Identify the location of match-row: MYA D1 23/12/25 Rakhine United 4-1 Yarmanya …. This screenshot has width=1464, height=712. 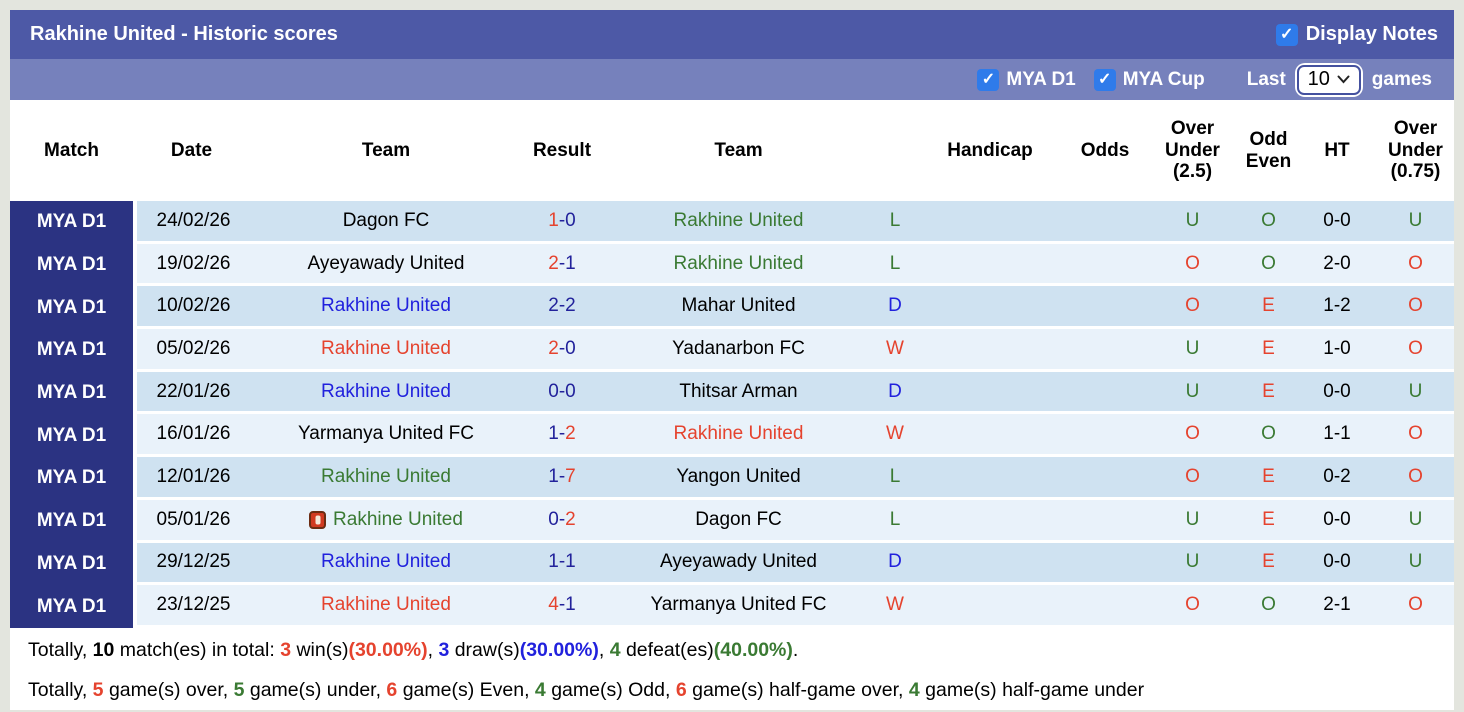
(732, 606).